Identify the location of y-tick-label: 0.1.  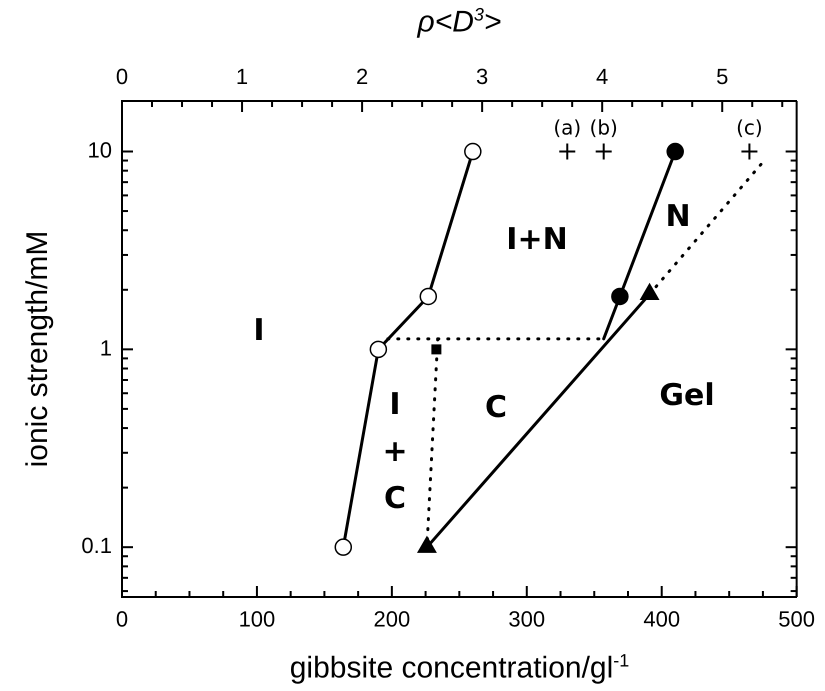
(96, 545).